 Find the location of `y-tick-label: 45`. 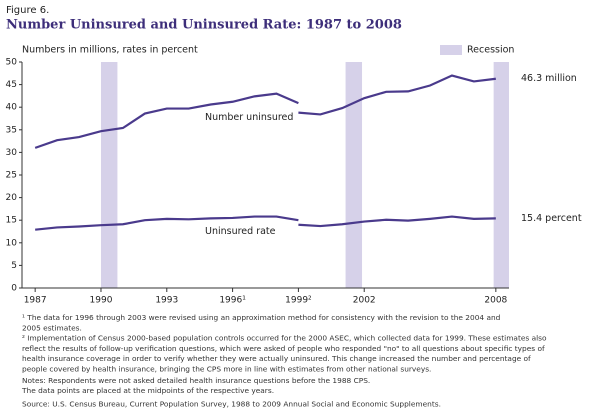

y-tick-label: 45 is located at coordinates (11, 85).